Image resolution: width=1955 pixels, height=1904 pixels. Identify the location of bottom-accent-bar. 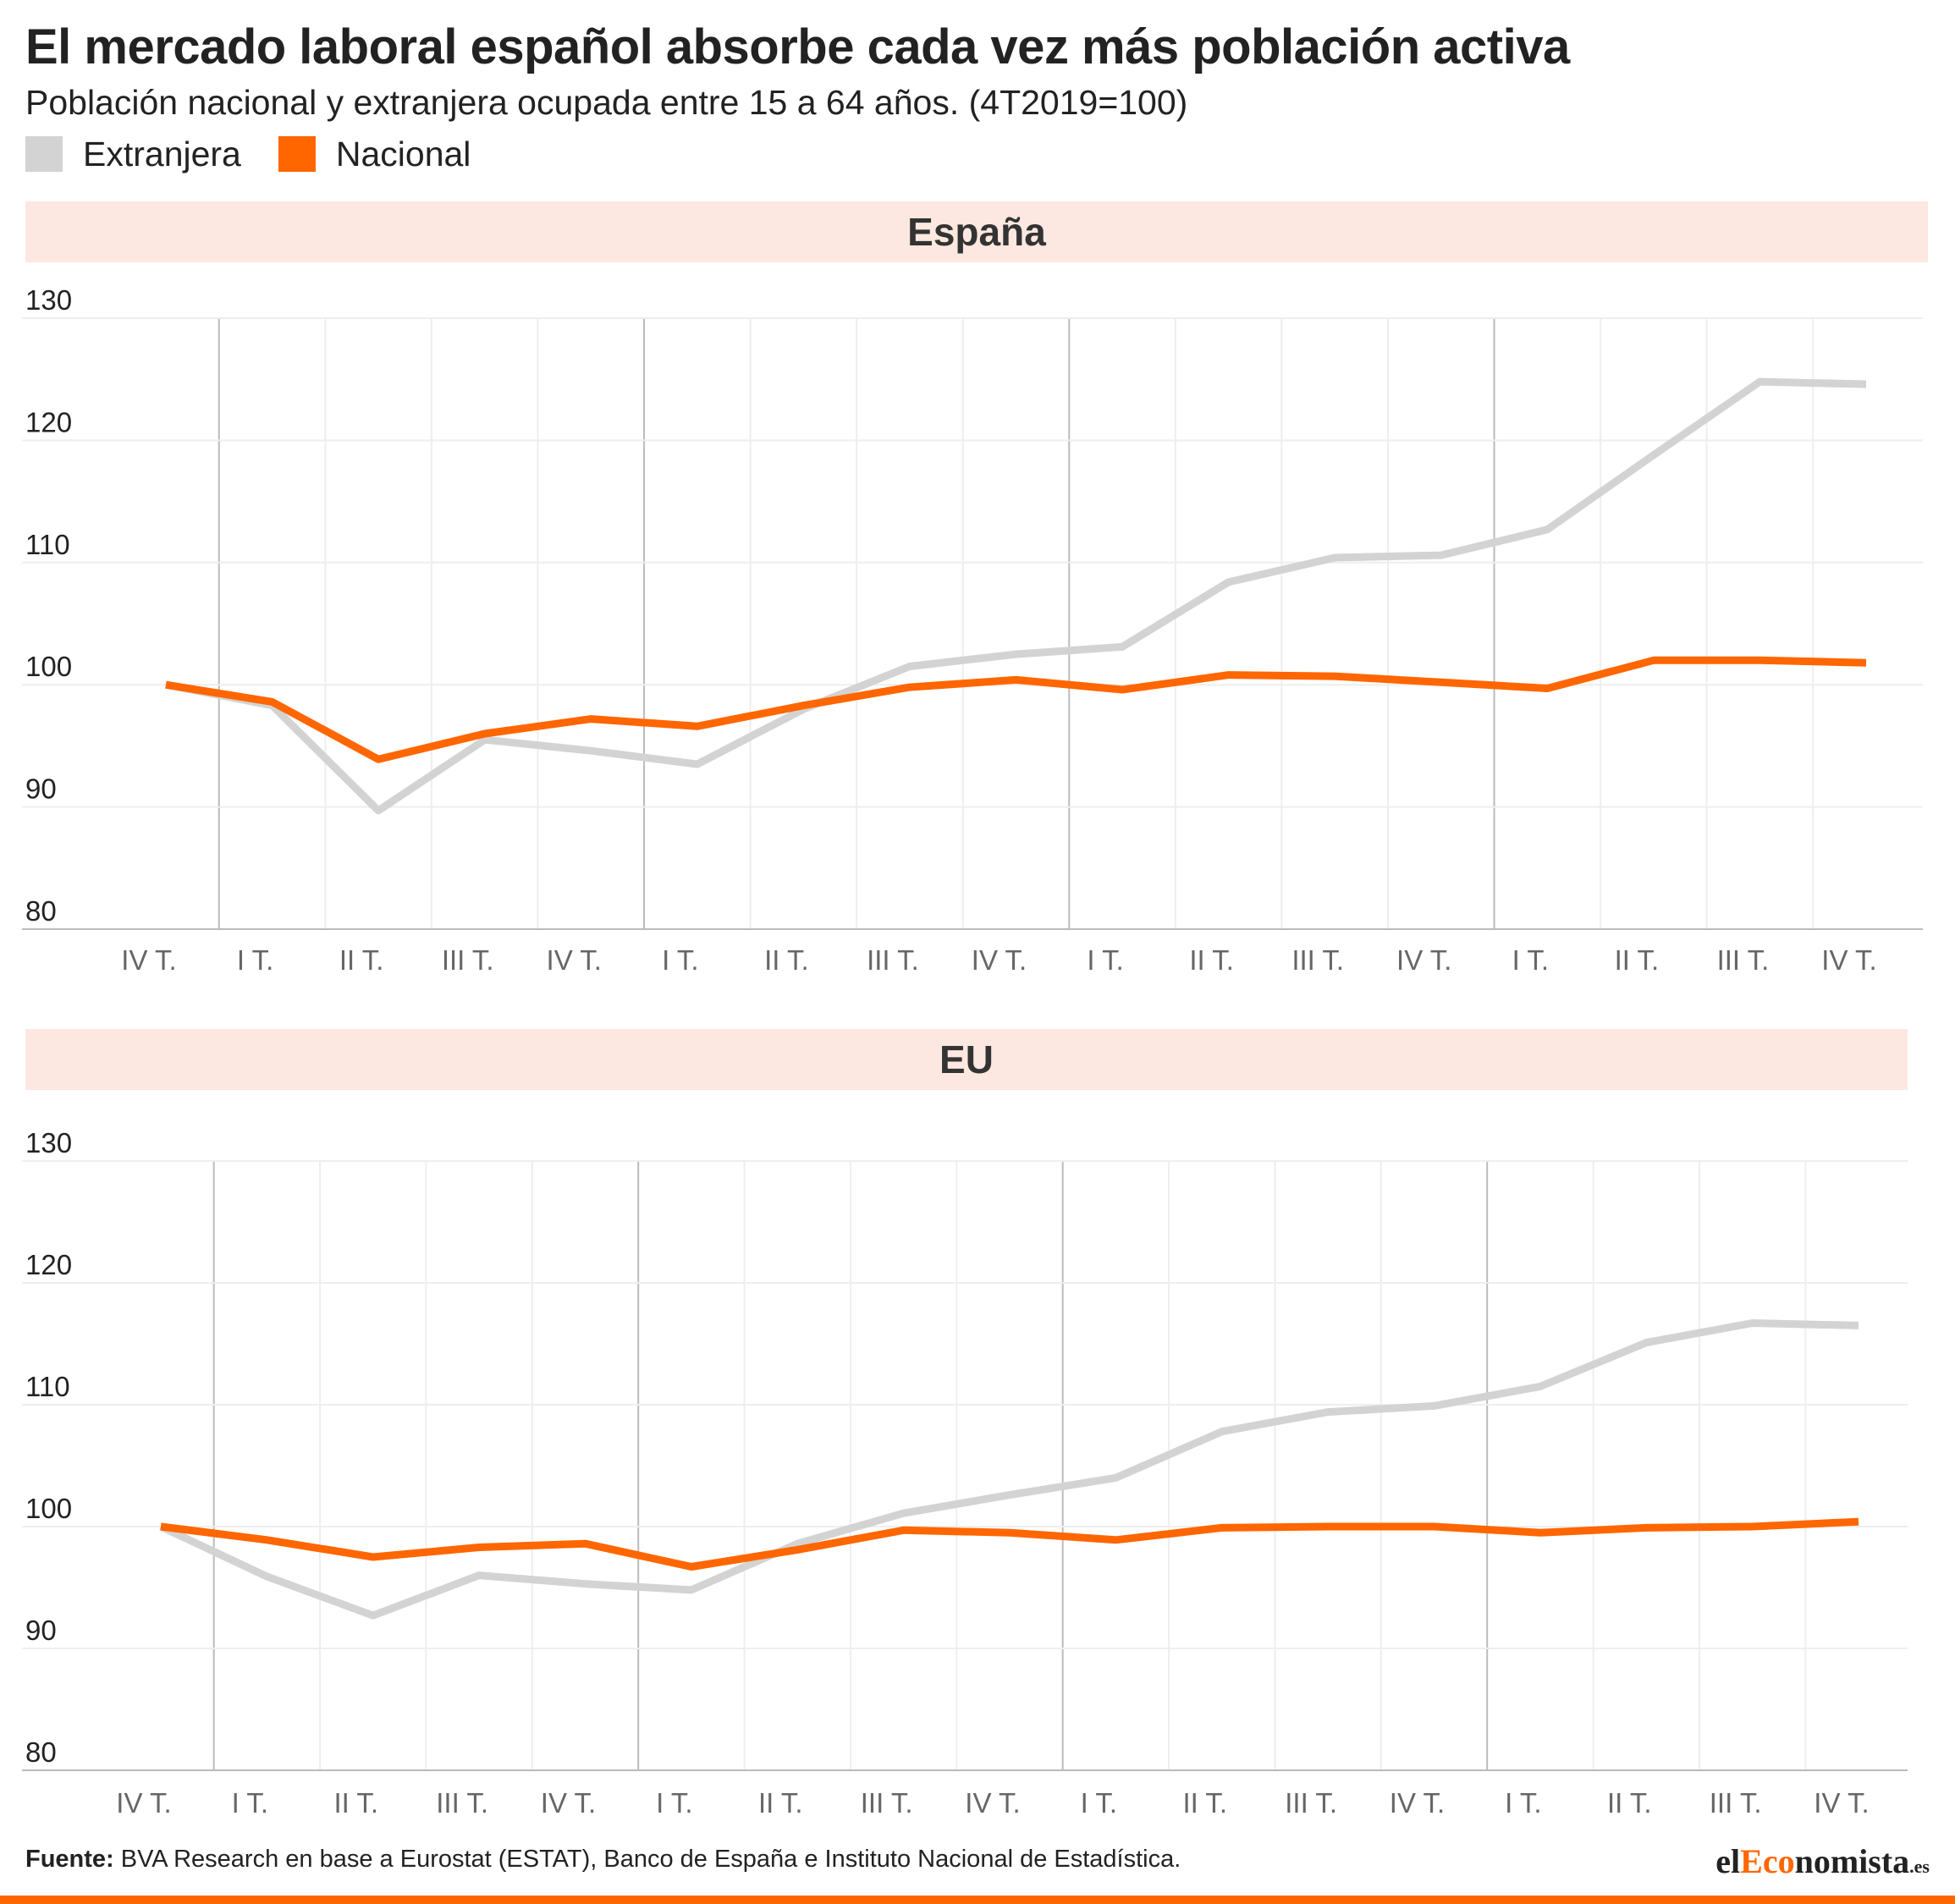
(977, 1900).